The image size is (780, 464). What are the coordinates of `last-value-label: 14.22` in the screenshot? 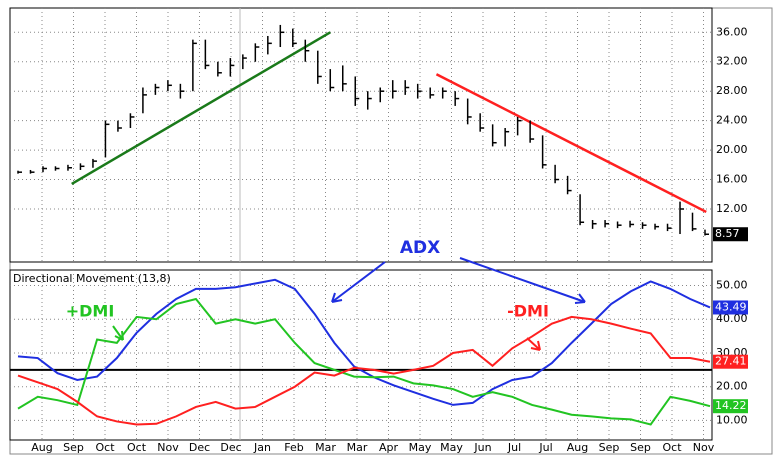 It's located at (731, 405).